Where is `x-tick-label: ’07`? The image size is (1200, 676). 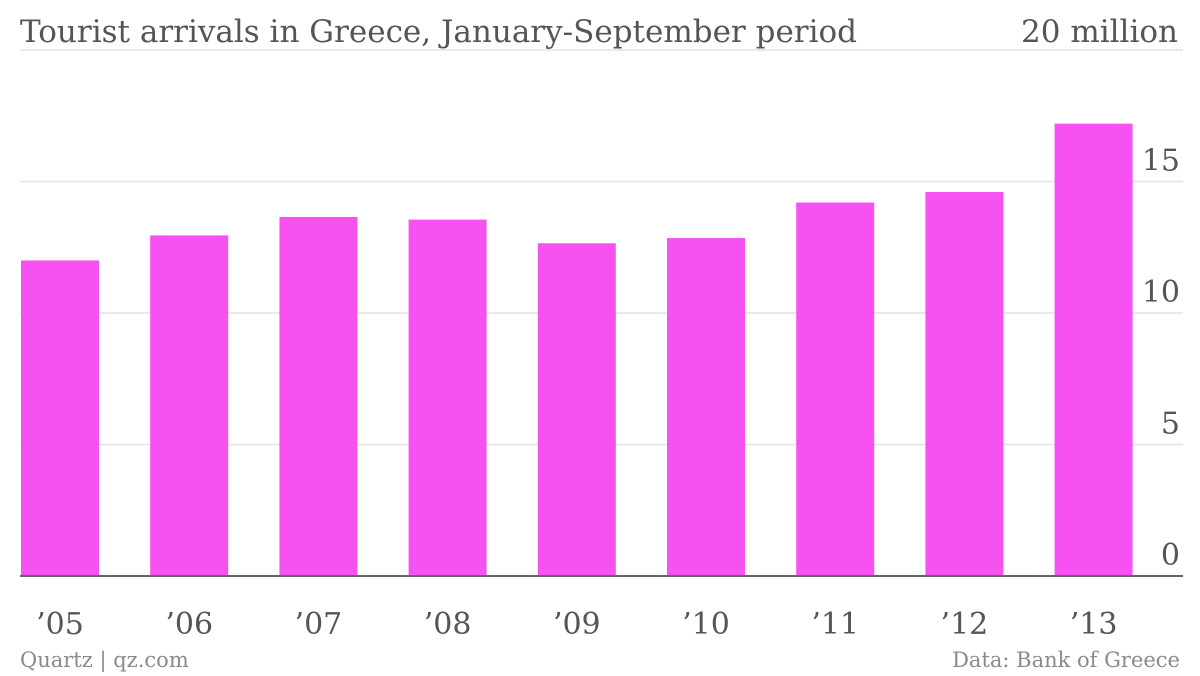 x-tick-label: ’07 is located at coordinates (319, 624).